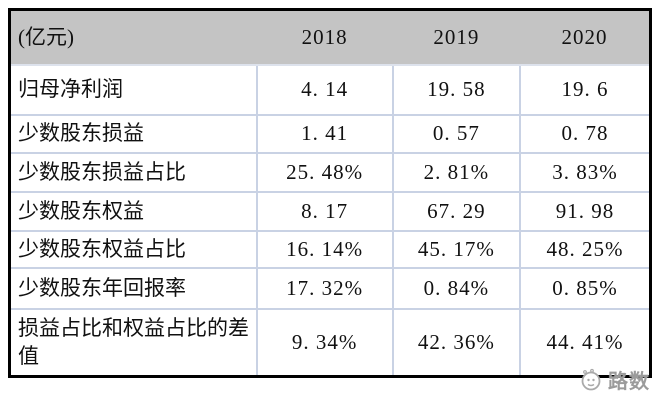  I want to click on value-cell: 0. 78, so click(584, 134).